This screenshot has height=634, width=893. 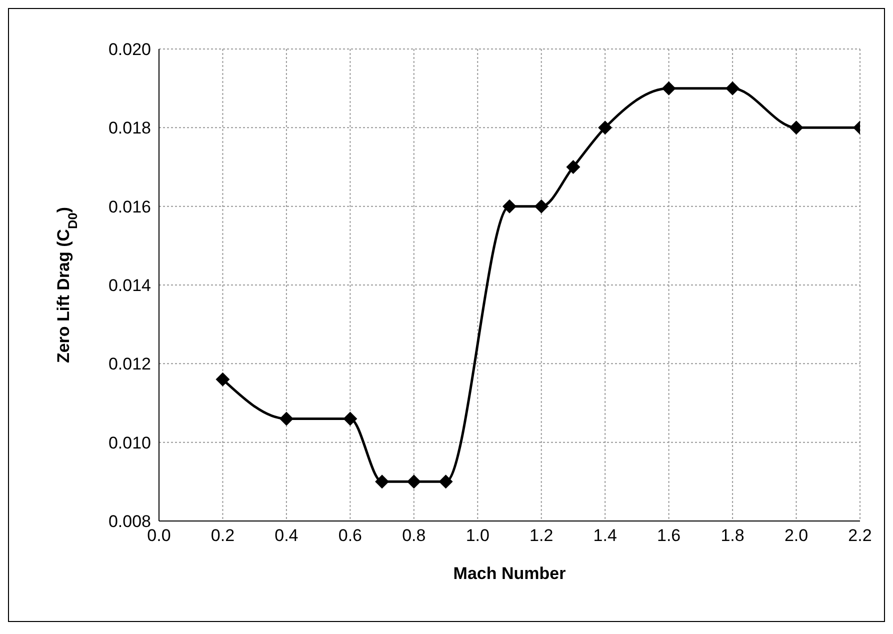 I want to click on x-tick-label: 0.8, so click(x=414, y=536).